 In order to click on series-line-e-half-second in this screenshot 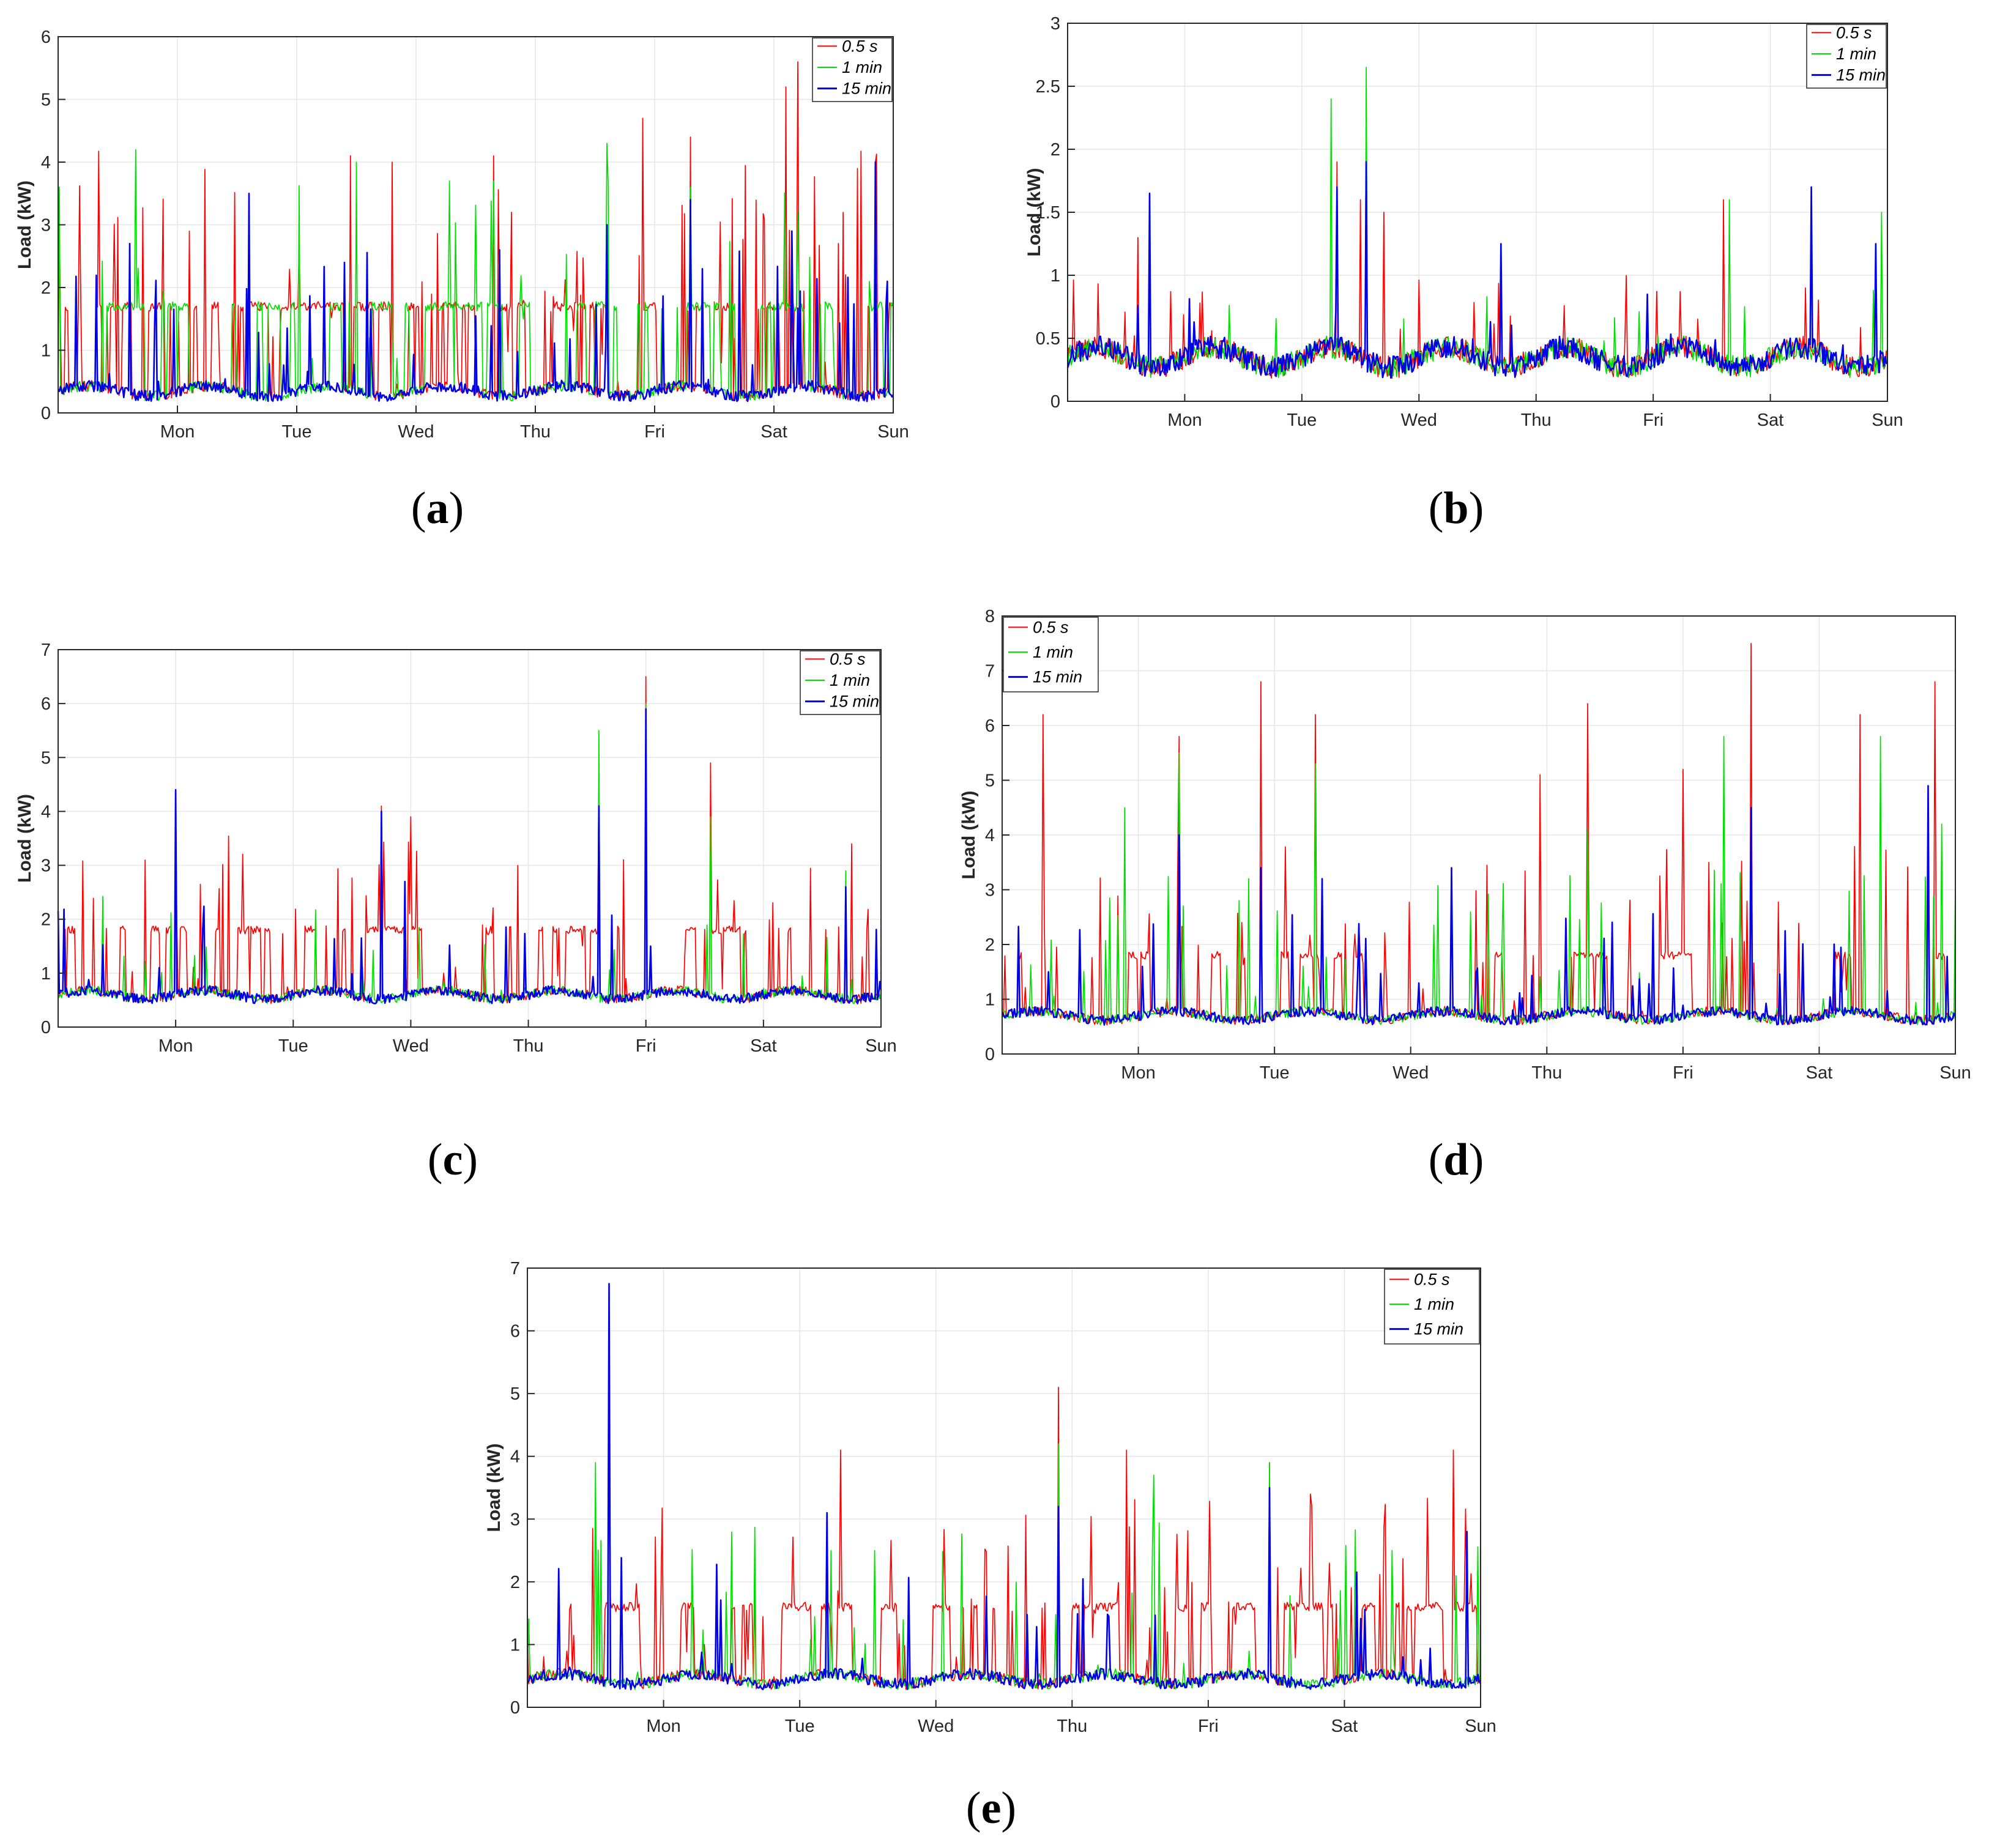, I will do `click(1004, 1538)`.